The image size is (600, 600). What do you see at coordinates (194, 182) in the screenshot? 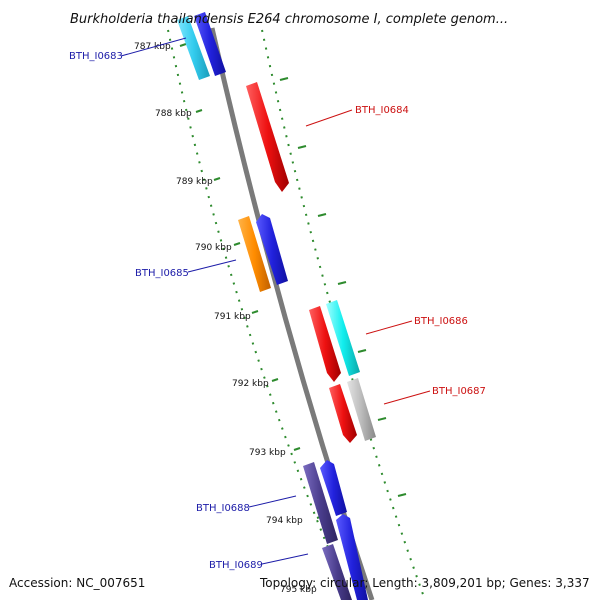
I see `tick-label-789: 789 kbp` at bounding box center [194, 182].